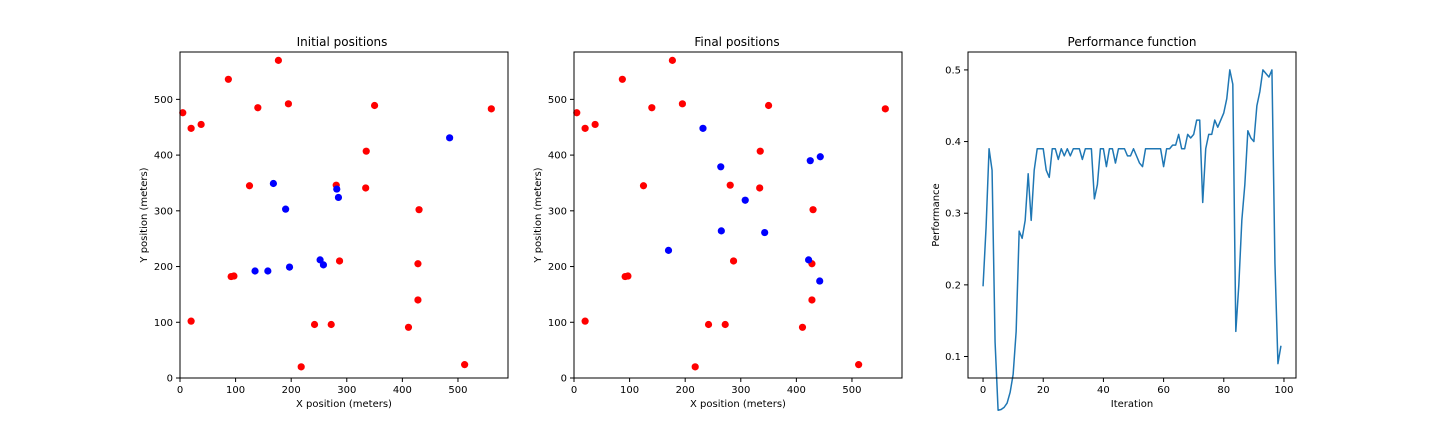 The height and width of the screenshot is (432, 1440). I want to click on x-tick-label: 20, so click(1043, 390).